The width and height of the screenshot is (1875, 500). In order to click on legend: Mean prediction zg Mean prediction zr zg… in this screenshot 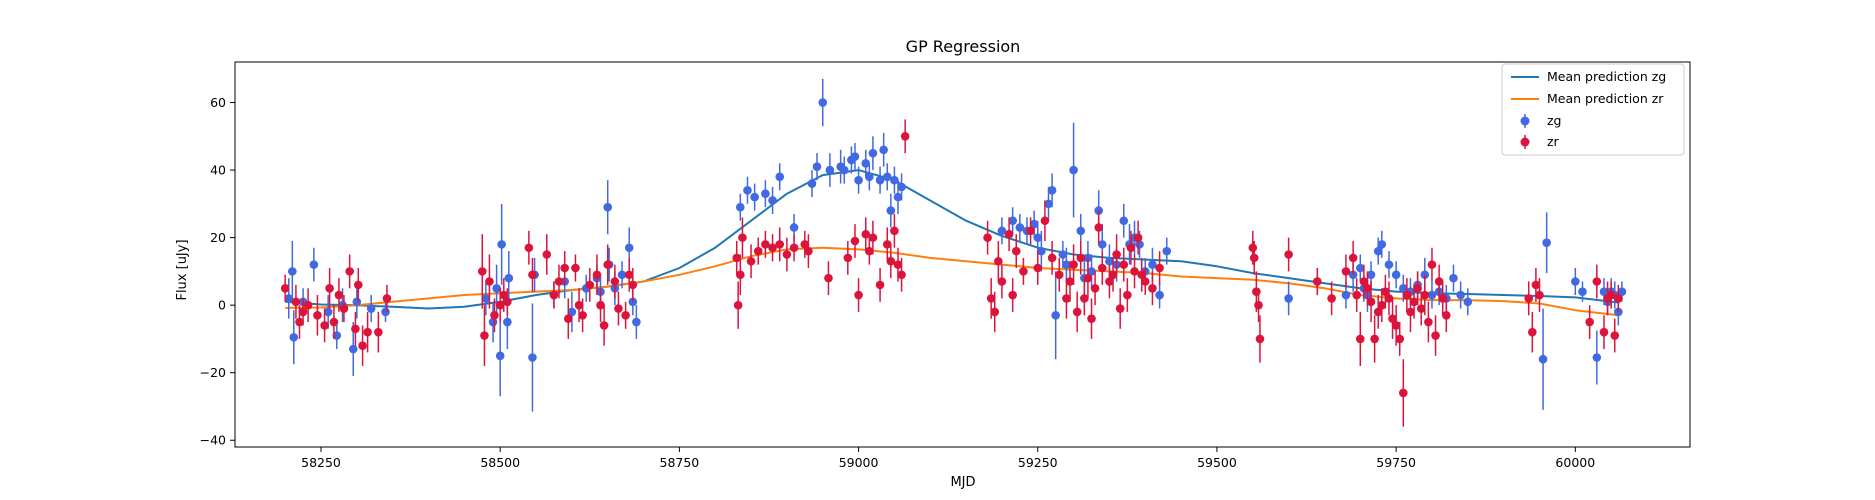, I will do `click(1593, 109)`.